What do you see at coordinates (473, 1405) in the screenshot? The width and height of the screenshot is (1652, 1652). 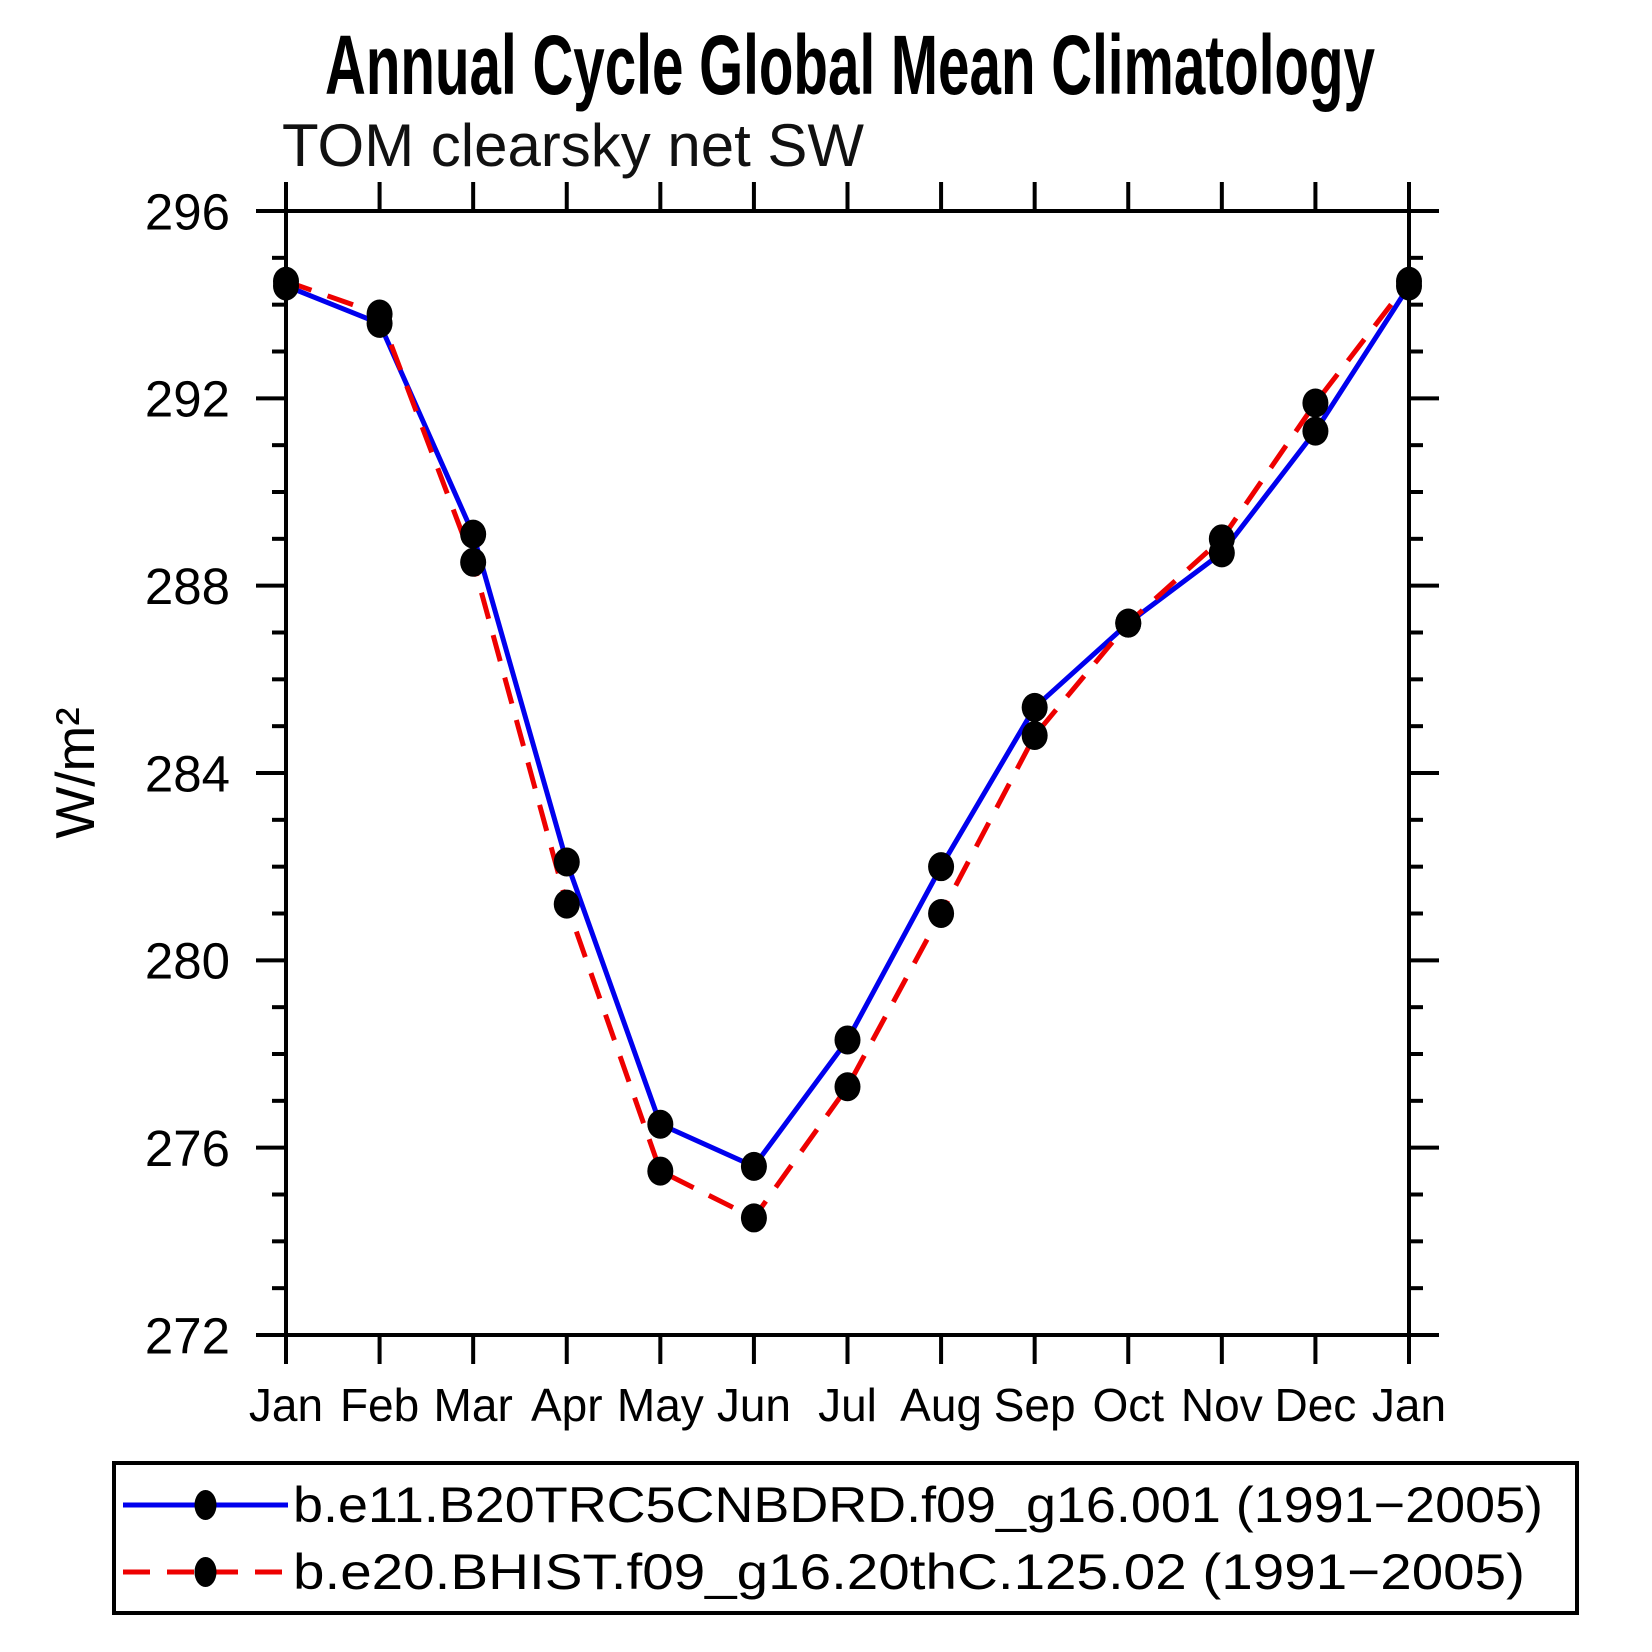 I see `month-label: Mar` at bounding box center [473, 1405].